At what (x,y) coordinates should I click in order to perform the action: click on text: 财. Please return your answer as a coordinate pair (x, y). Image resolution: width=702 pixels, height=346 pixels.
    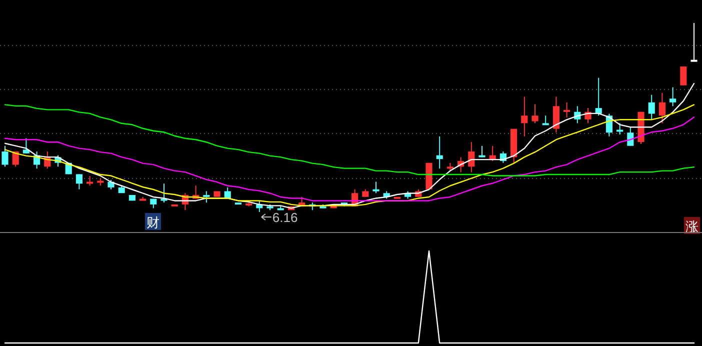
    Looking at the image, I should click on (153, 223).